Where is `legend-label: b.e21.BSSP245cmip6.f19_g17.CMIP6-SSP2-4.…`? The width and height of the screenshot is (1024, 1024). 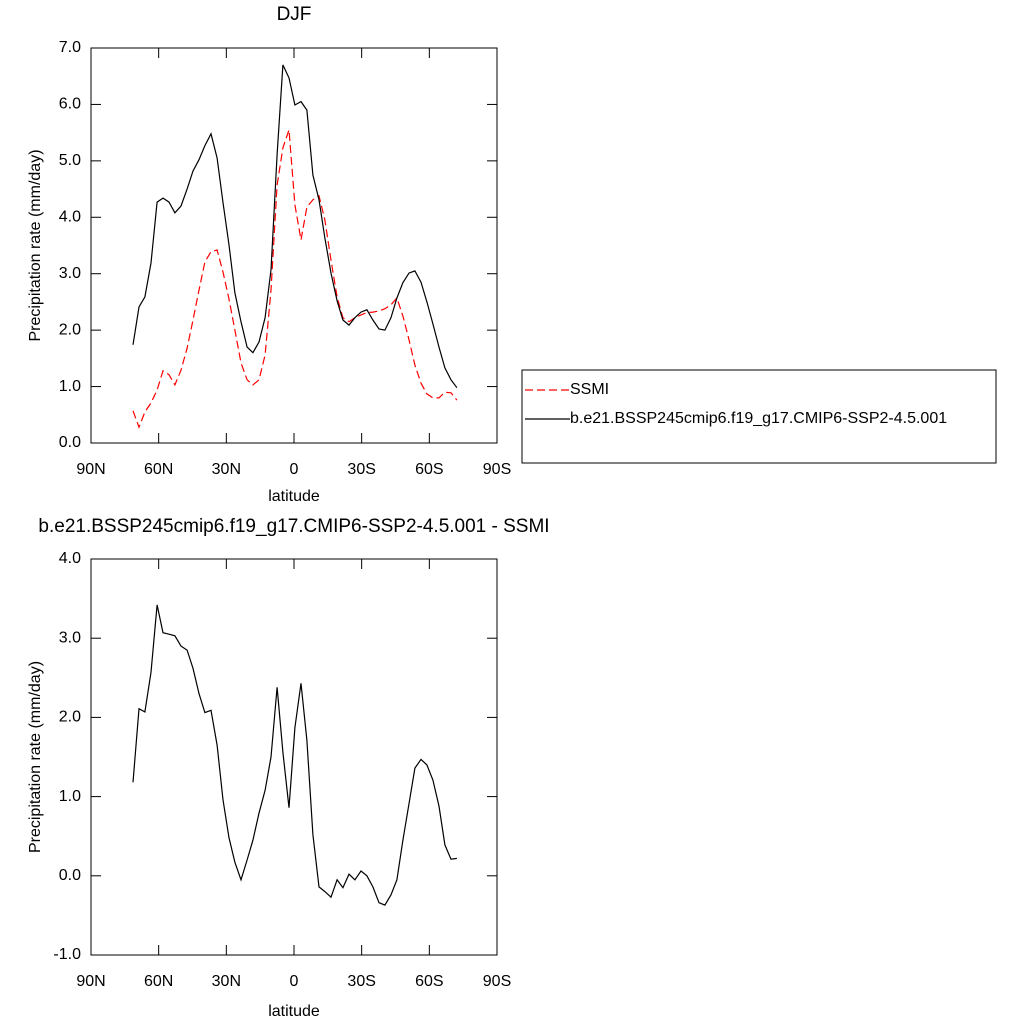 legend-label: b.e21.BSSP245cmip6.f19_g17.CMIP6-SSP2-4.… is located at coordinates (758, 418).